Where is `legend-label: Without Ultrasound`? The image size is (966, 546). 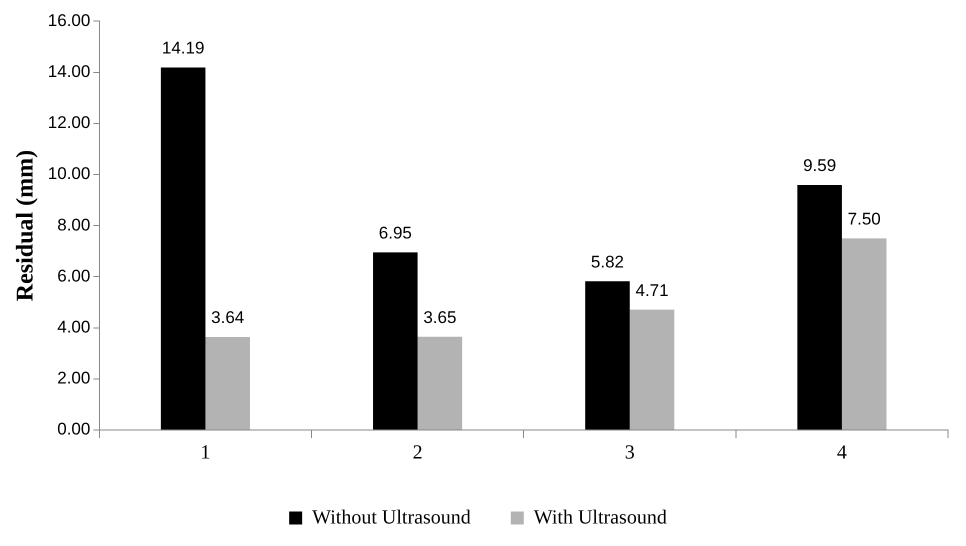
legend-label: Without Ultrasound is located at coordinates (391, 517).